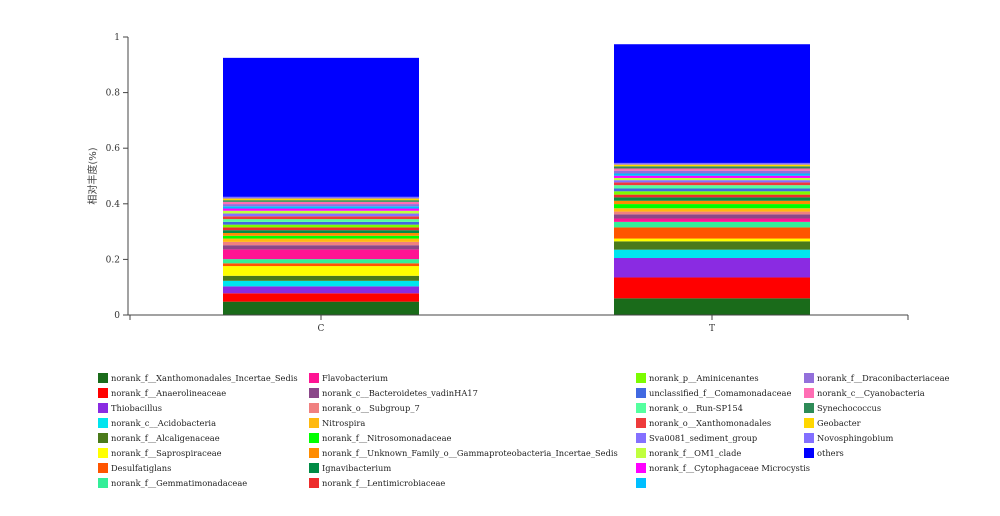 The height and width of the screenshot is (516, 1000). Describe the element at coordinates (168, 393) in the screenshot. I see `legend-label: norank_f__Anaerolineaceae` at that location.